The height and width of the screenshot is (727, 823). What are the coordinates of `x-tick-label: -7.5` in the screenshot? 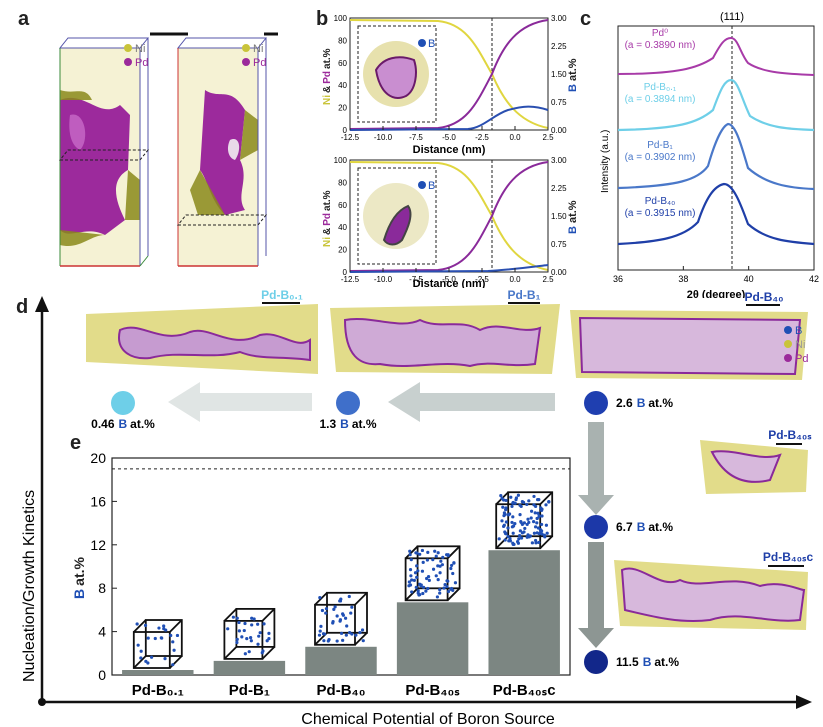 It's located at (416, 137).